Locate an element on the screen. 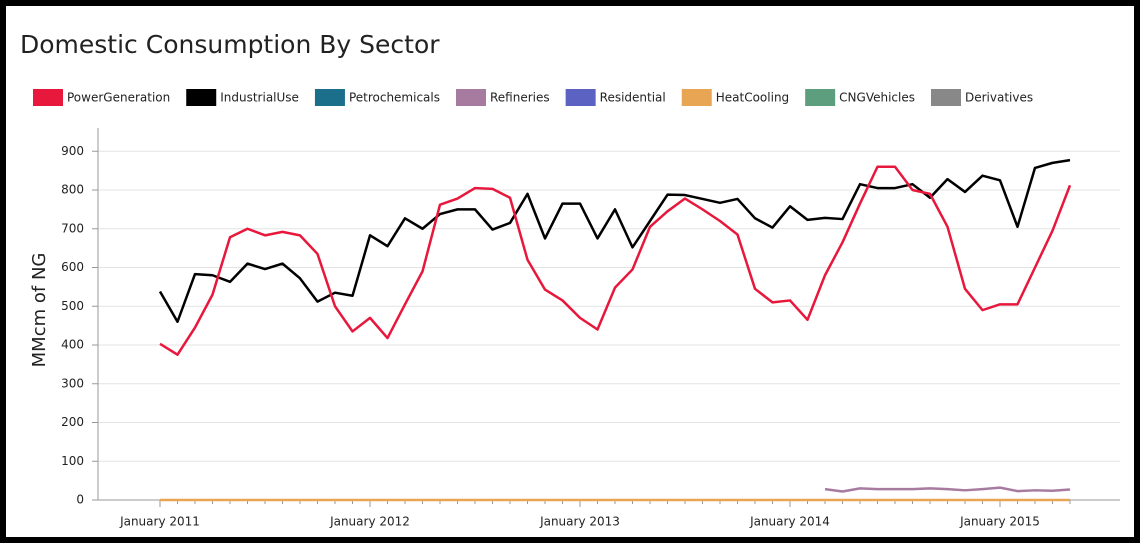 This screenshot has height=543, width=1140. legend-label: Derivatives is located at coordinates (999, 98).